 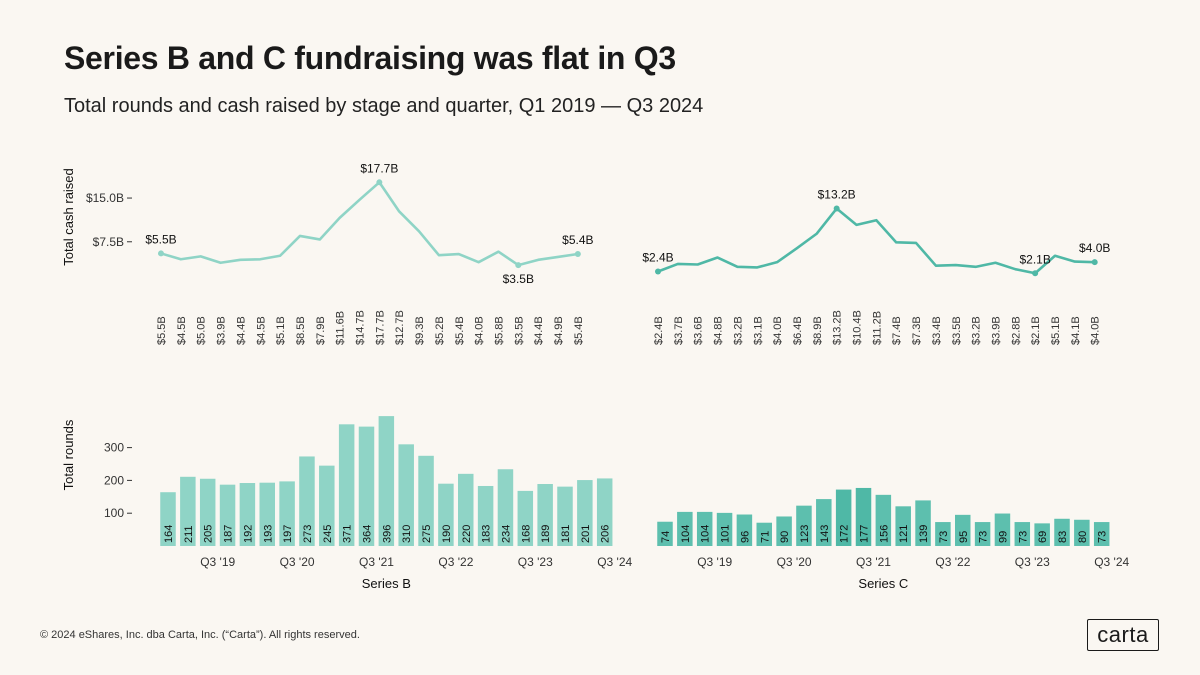 I want to click on series-c-value-label: $4.8B, so click(x=719, y=330).